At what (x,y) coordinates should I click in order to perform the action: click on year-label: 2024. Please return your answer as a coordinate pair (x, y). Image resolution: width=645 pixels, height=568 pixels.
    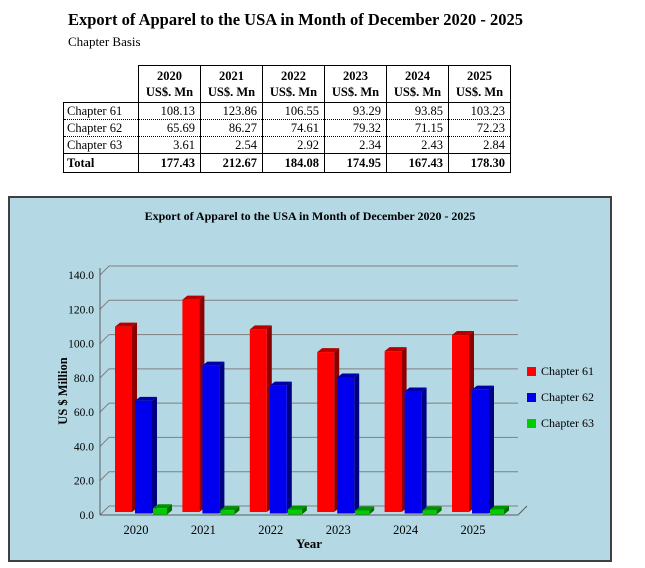
    Looking at the image, I should click on (417, 75).